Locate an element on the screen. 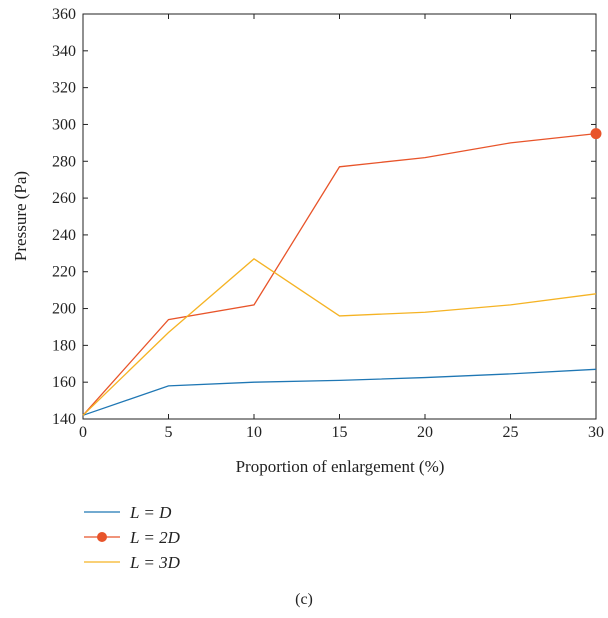 The width and height of the screenshot is (608, 618). x-tick-label: 25 is located at coordinates (511, 432).